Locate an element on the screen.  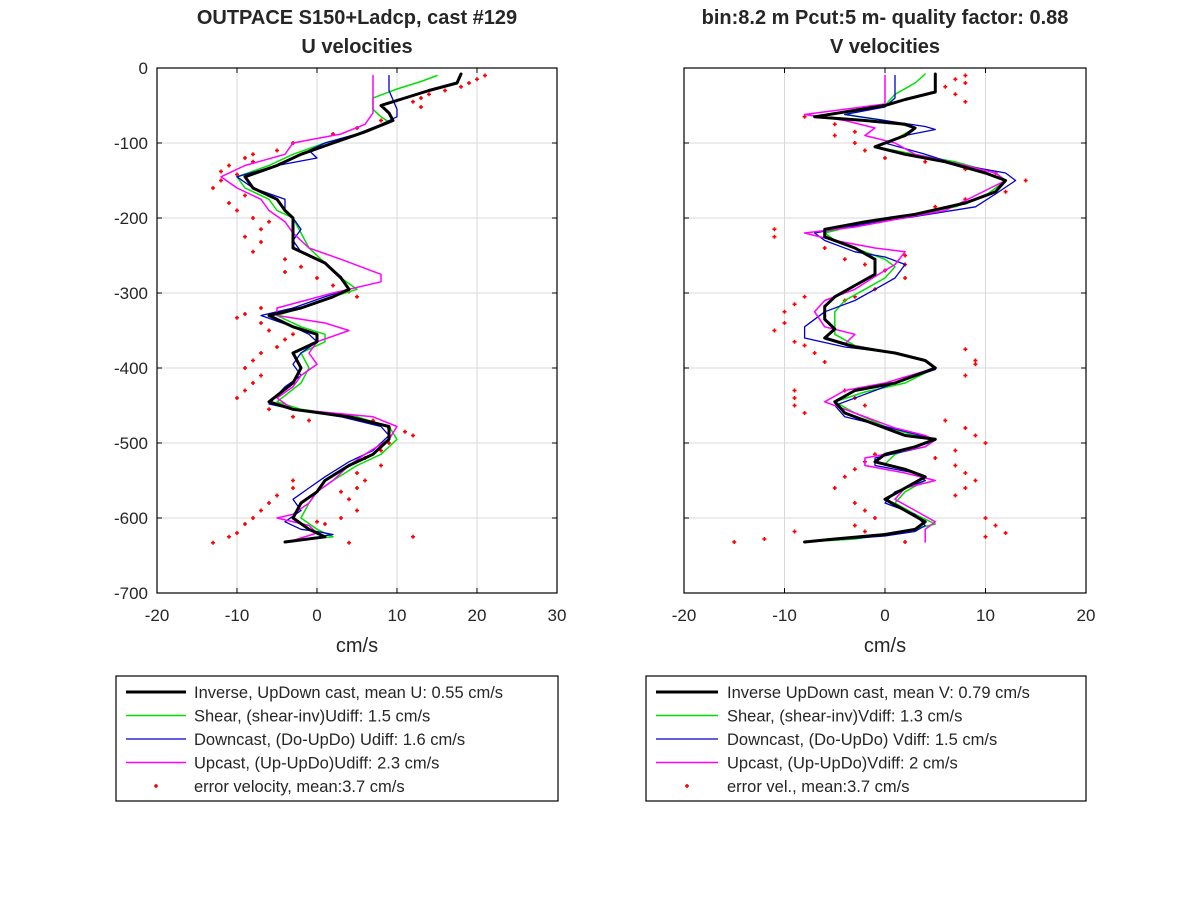
v-legend-entry-3: Upcast, (Up-UpDo)Vdiff: 2 cm/s is located at coordinates (842, 764).